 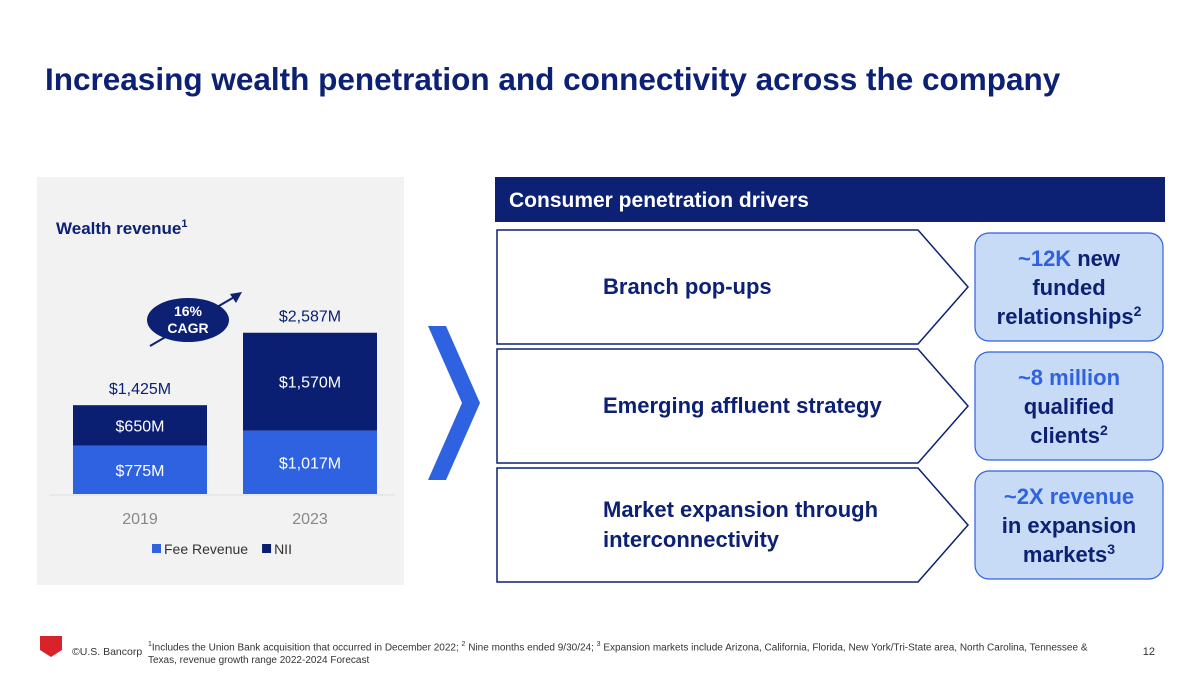 I want to click on stat-text: relationships, so click(x=1065, y=316).